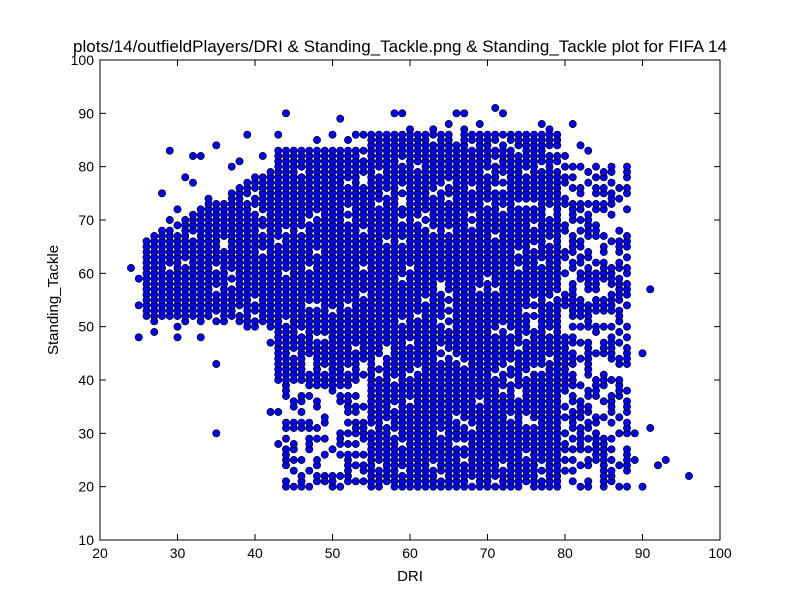  I want to click on x-tick-label: 20, so click(100, 553).